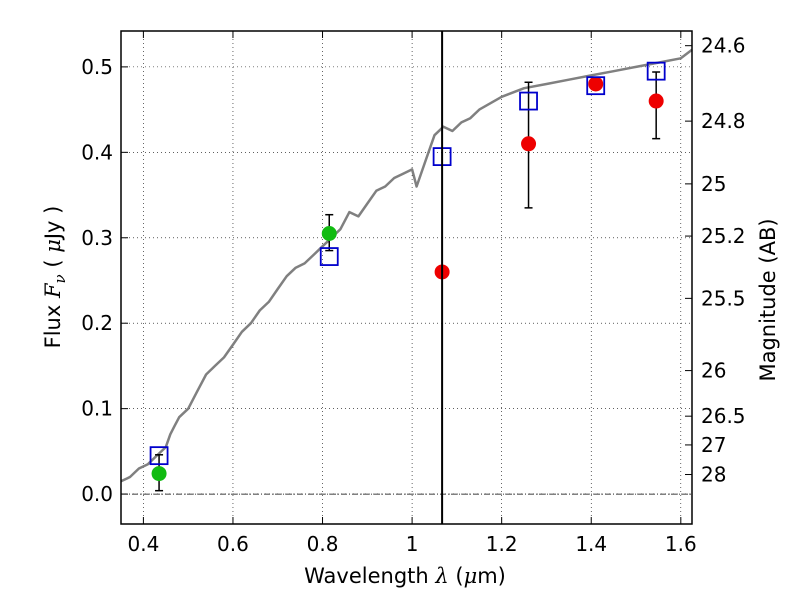 Image resolution: width=800 pixels, height=600 pixels. What do you see at coordinates (55, 277) in the screenshot?
I see `y-axis-title: Flux Fν ( μJy )` at bounding box center [55, 277].